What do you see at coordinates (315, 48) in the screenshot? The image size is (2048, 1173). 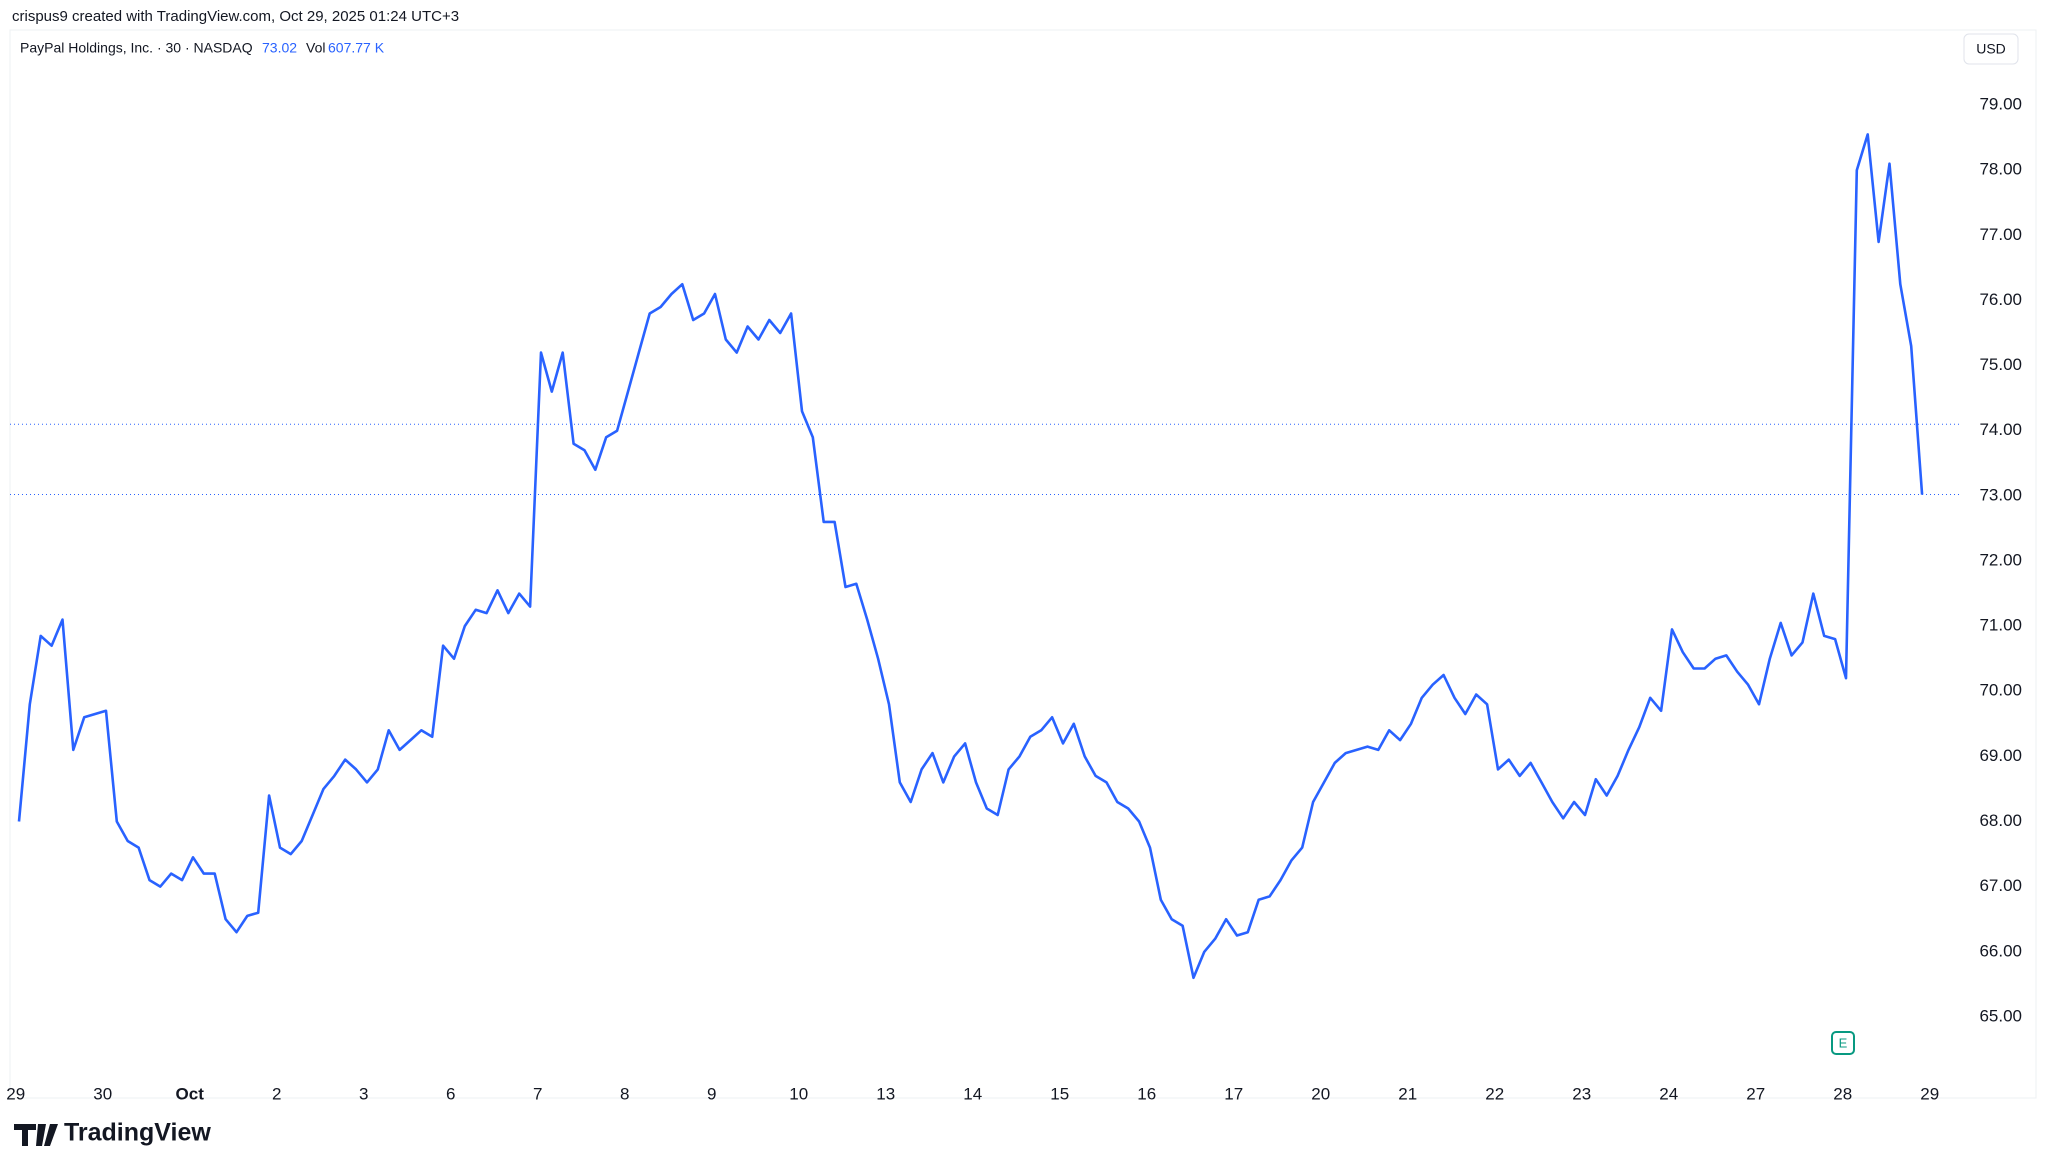 I see `volume-label: Vol` at bounding box center [315, 48].